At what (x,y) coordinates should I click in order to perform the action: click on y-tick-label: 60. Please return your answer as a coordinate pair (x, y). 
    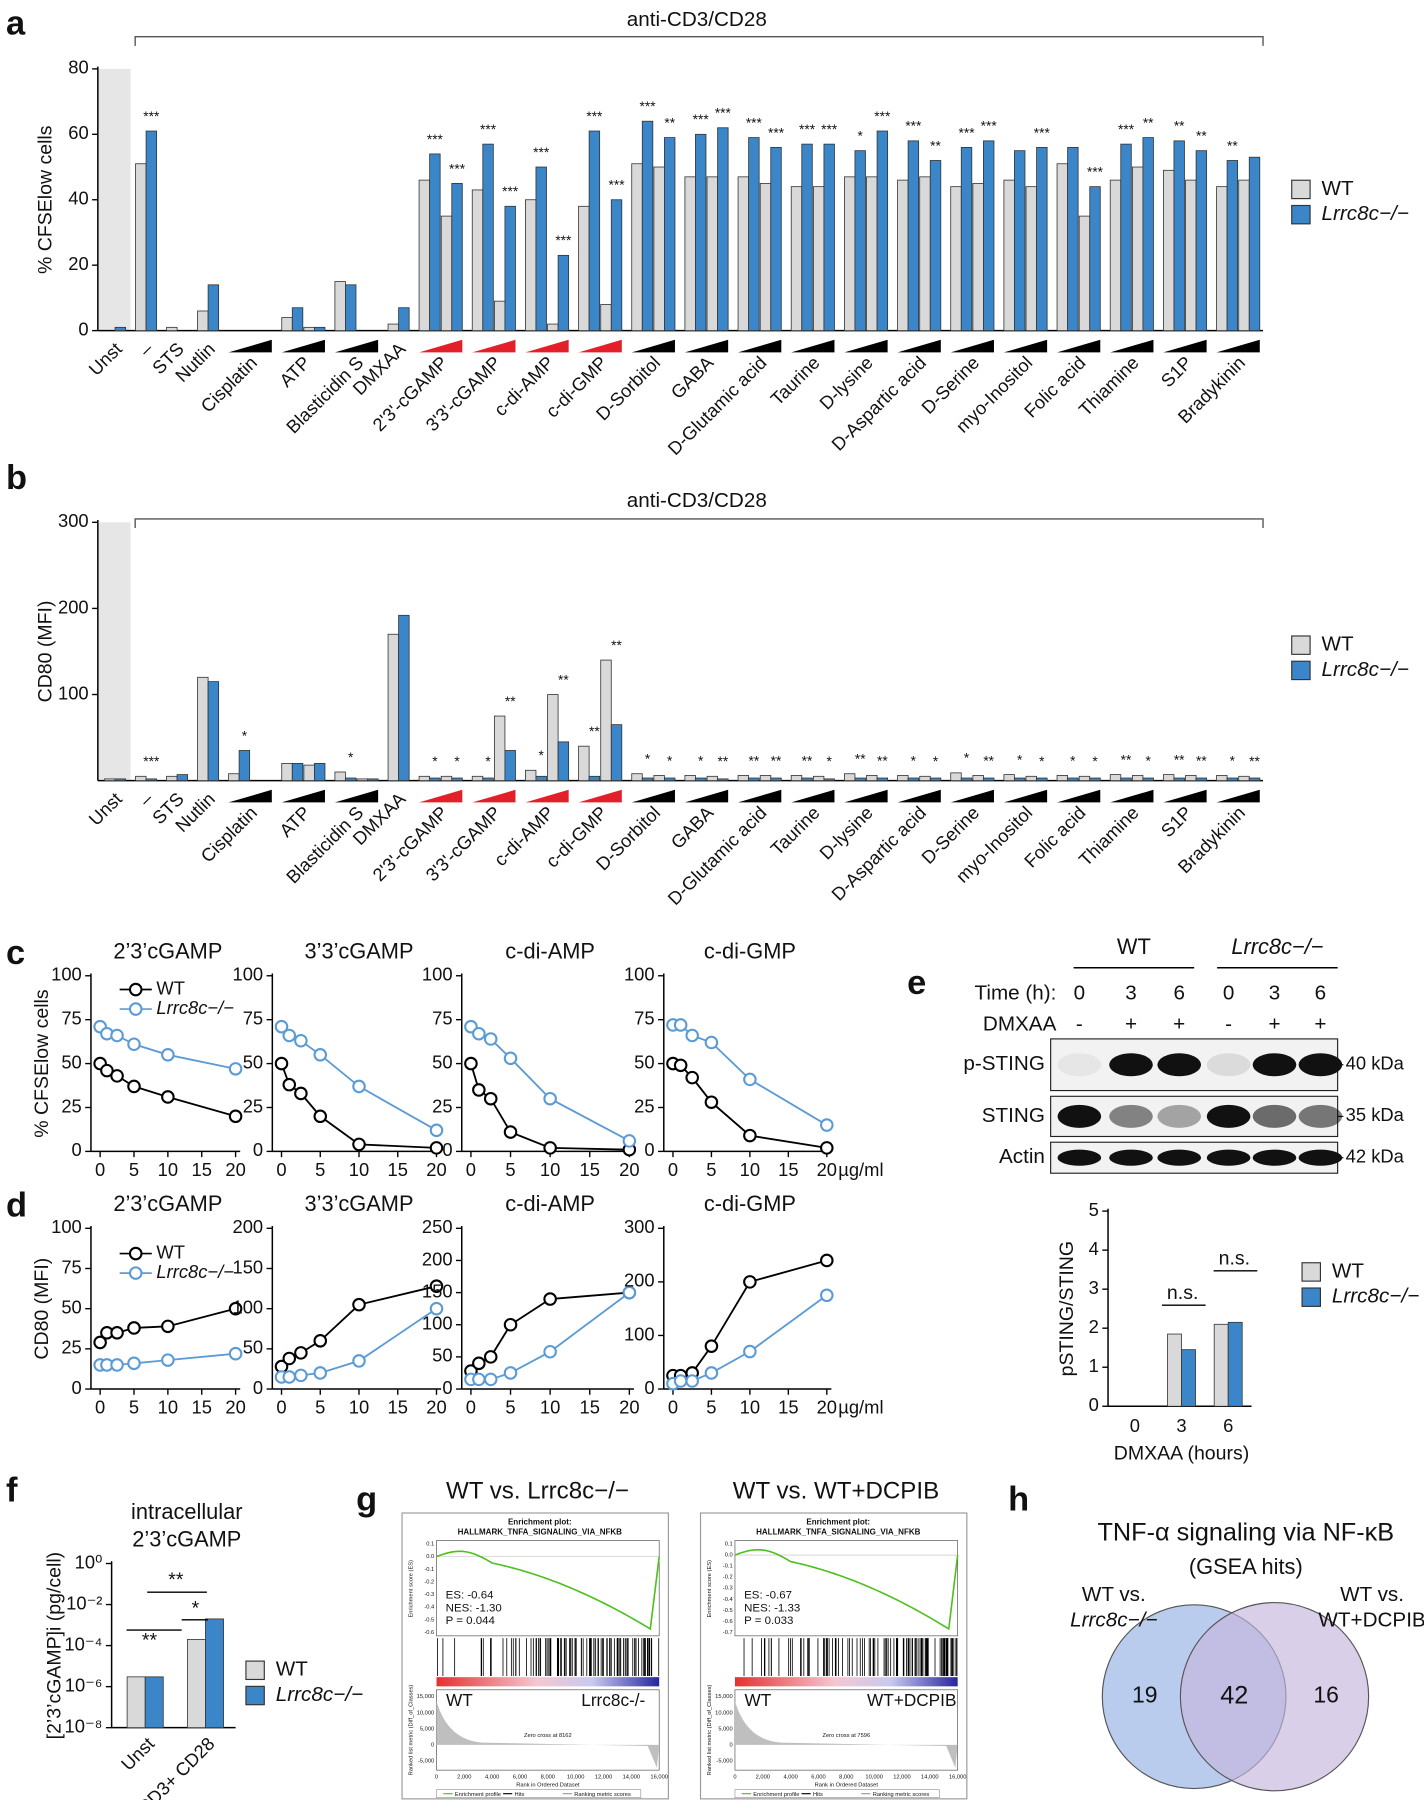
    Looking at the image, I should click on (78, 132).